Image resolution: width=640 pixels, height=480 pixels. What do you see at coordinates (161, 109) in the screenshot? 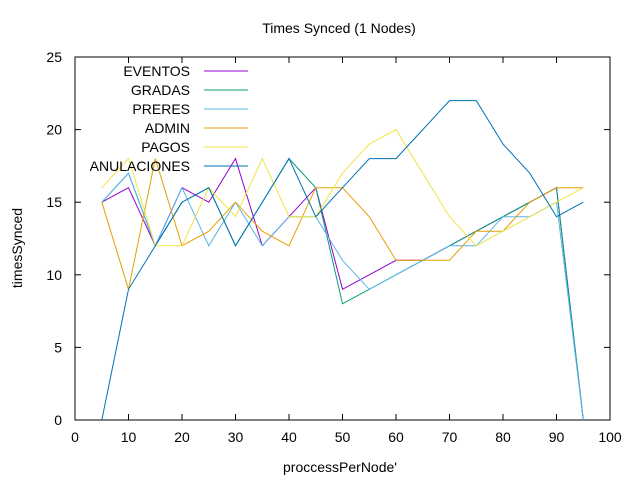
I see `legend-label-preres: PRERES` at bounding box center [161, 109].